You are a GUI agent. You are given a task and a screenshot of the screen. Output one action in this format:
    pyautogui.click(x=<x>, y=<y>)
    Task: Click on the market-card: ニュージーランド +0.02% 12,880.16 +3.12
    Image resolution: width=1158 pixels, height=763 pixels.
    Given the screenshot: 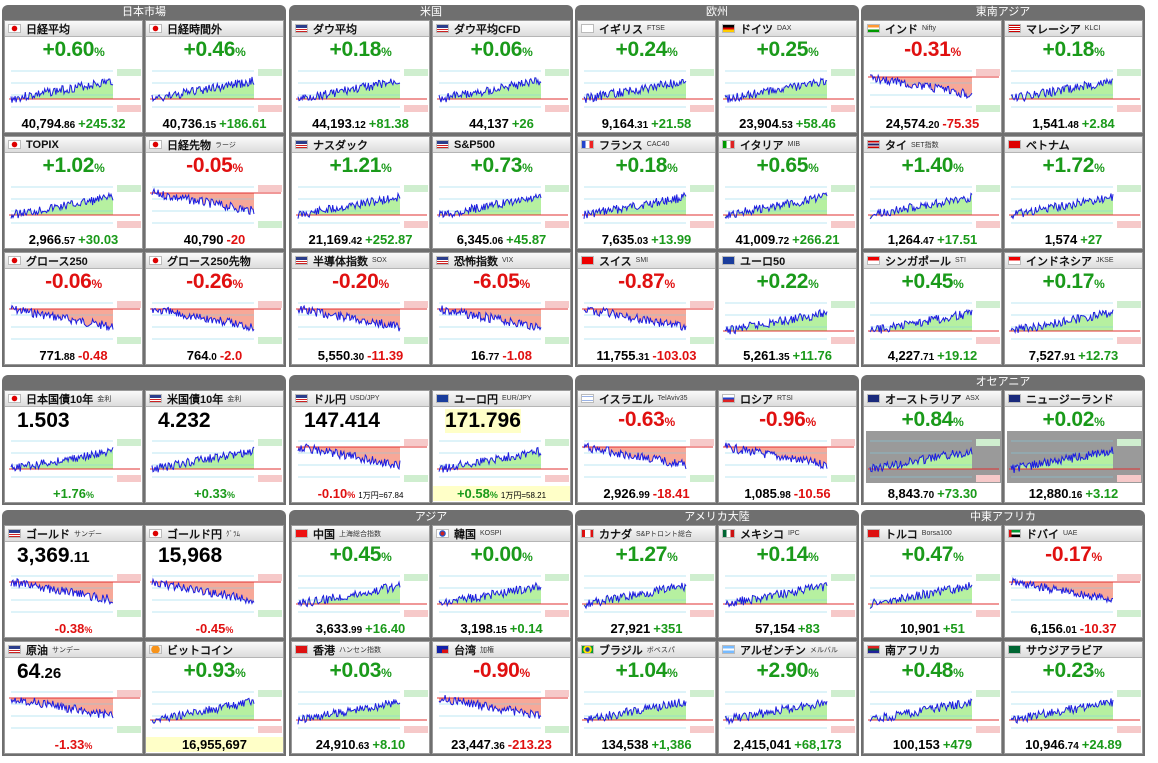 What is the action you would take?
    pyautogui.click(x=1073, y=446)
    